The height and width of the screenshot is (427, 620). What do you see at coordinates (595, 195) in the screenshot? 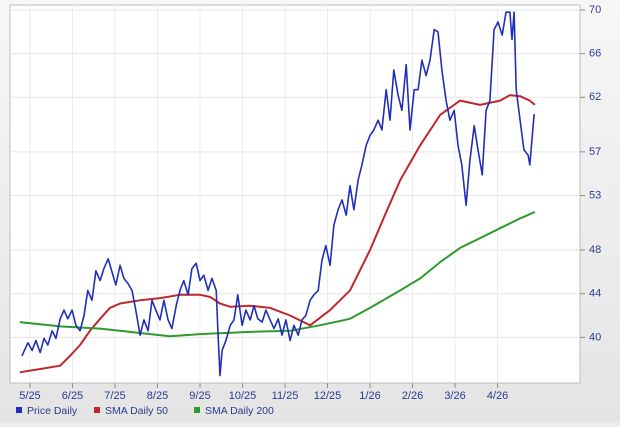
I see `y-tick-label: 53` at bounding box center [595, 195].